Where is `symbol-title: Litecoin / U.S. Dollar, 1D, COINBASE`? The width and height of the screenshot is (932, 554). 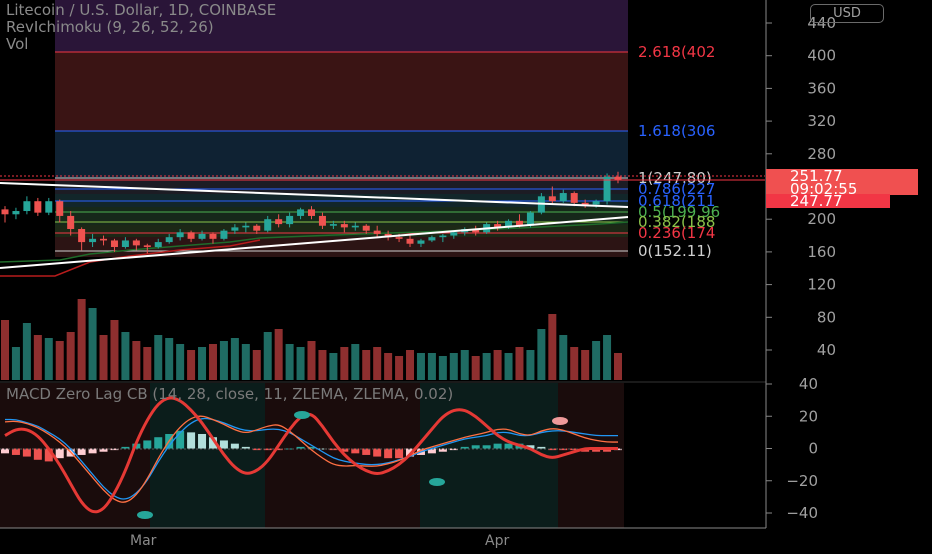
symbol-title: Litecoin / U.S. Dollar, 1D, COINBASE is located at coordinates (141, 10).